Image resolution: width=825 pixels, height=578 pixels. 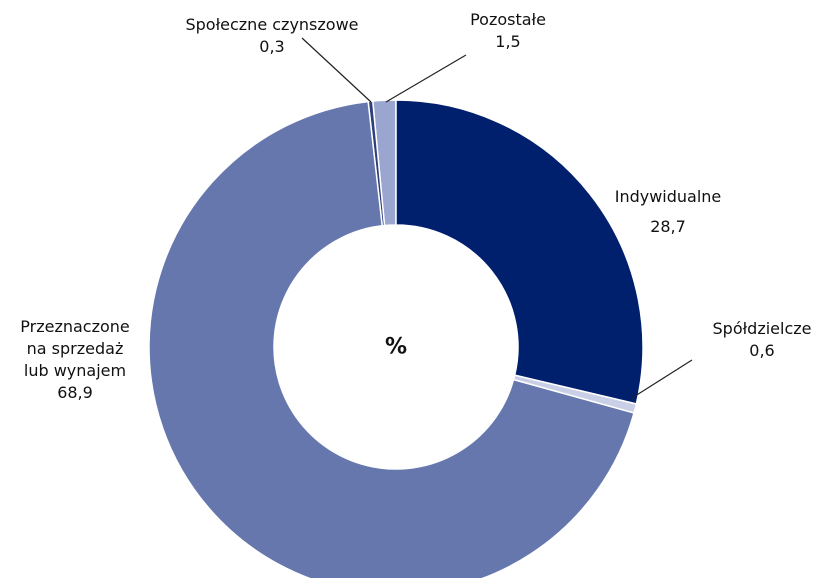 What do you see at coordinates (75, 348) in the screenshot?
I see `slice-label: Przeznaczone na sprzedaż lub wynajem` at bounding box center [75, 348].